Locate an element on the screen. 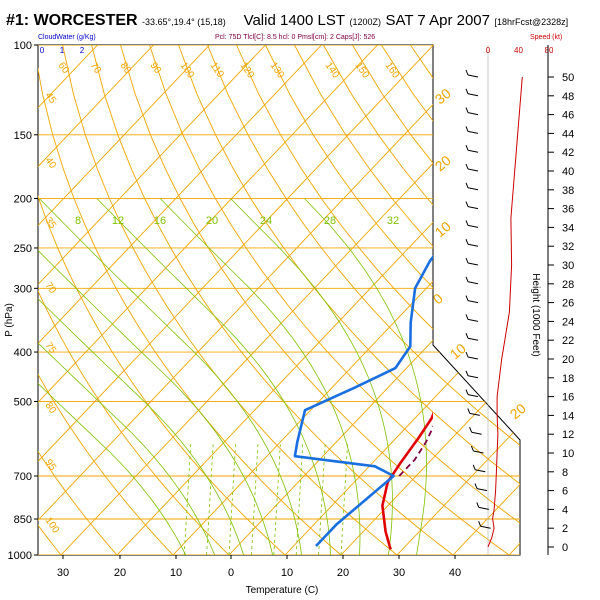  forecast-date: SAT 7 Apr 2007 is located at coordinates (437, 20).